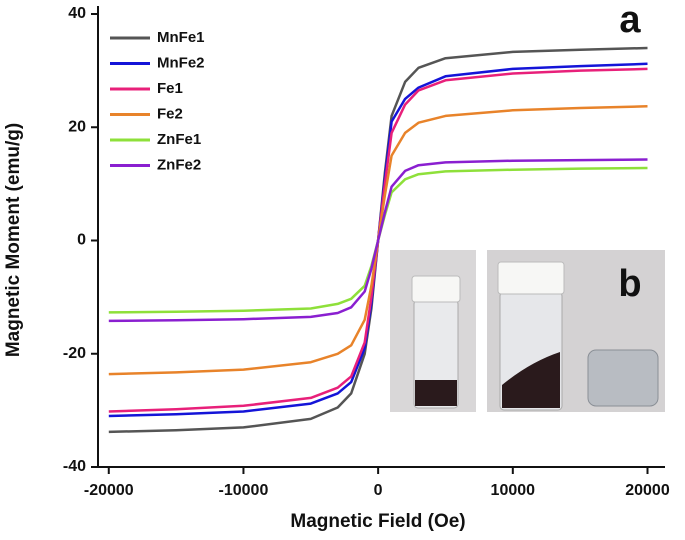  What do you see at coordinates (170, 88) in the screenshot?
I see `legend-label: Fe1` at bounding box center [170, 88].